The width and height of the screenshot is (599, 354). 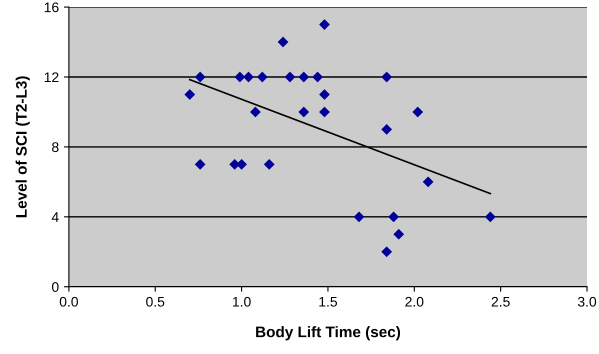 I want to click on y-tick-label: 4, so click(x=55, y=217).